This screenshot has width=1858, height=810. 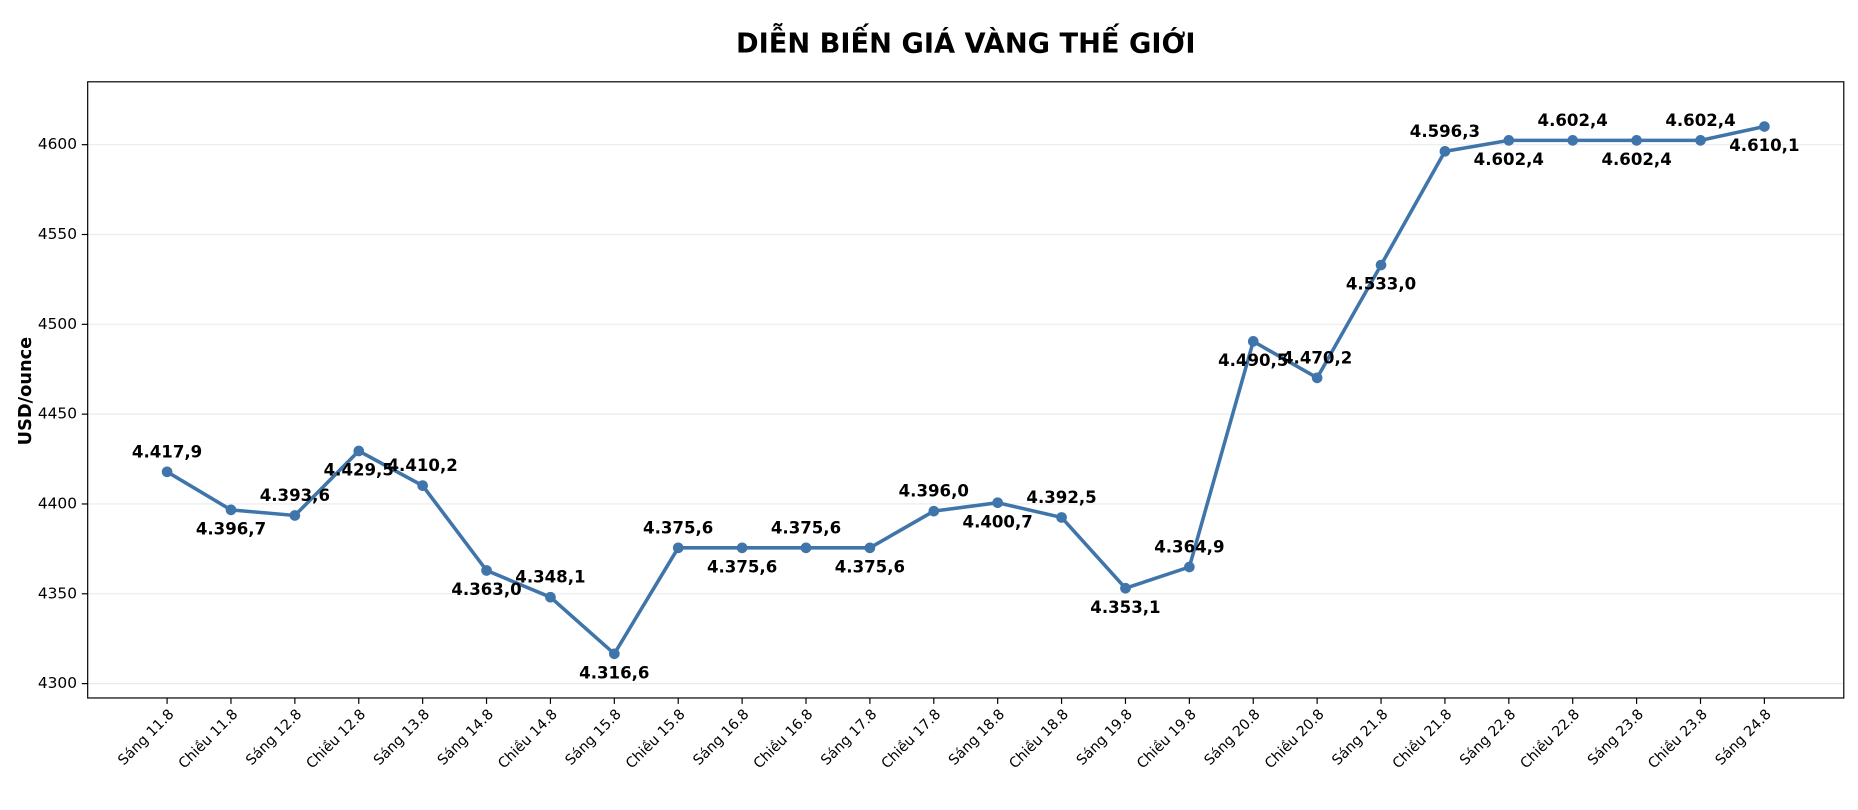 I want to click on data-label: 4.417,9, so click(x=167, y=451).